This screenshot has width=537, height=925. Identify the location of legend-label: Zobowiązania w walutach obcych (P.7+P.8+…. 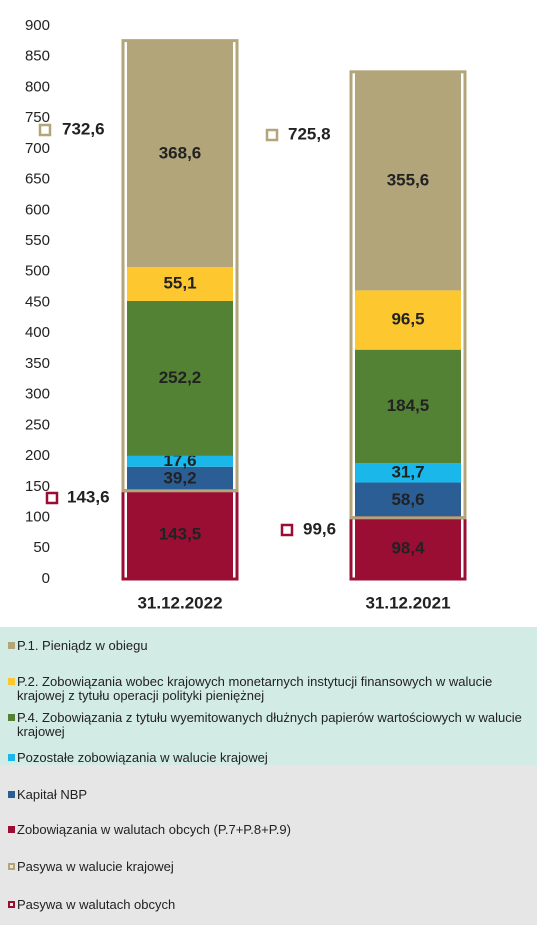
(154, 829).